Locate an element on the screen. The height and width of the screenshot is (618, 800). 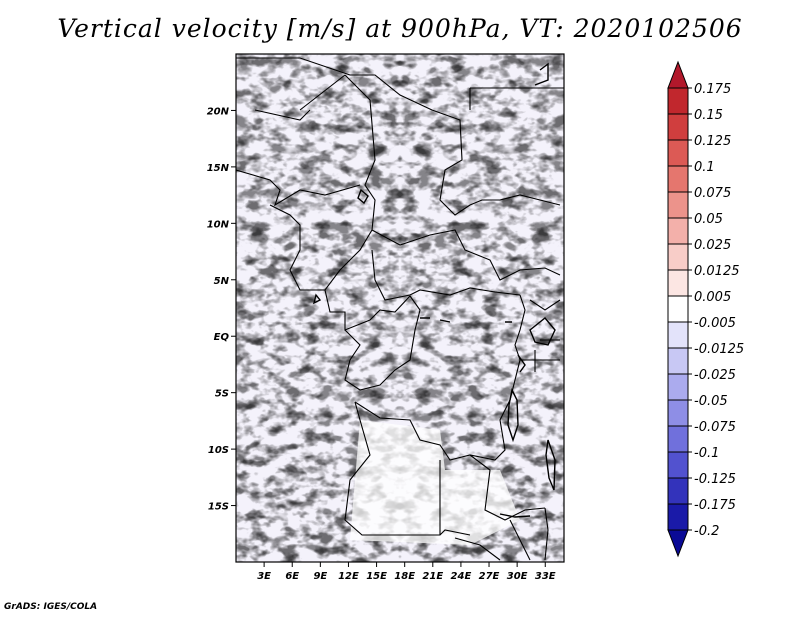
colorbar-label: 0.0125 is located at coordinates (717, 271).